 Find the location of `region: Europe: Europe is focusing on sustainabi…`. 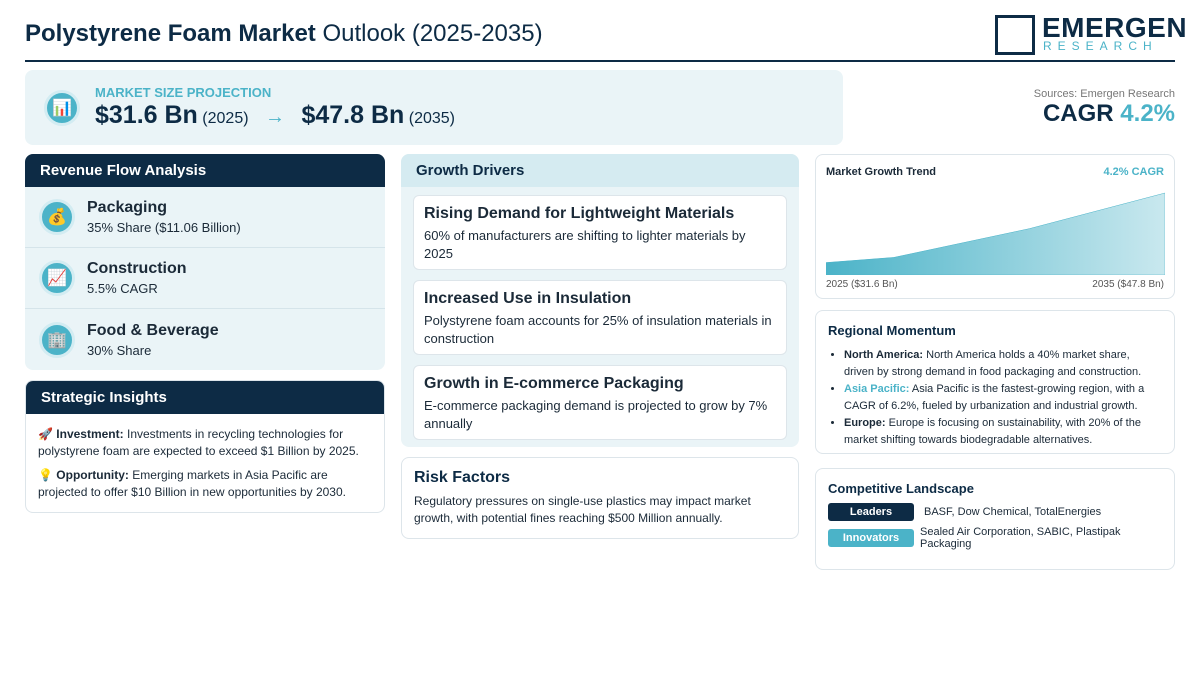

region: Europe: Europe is focusing on sustainabi… is located at coordinates (1003, 432).